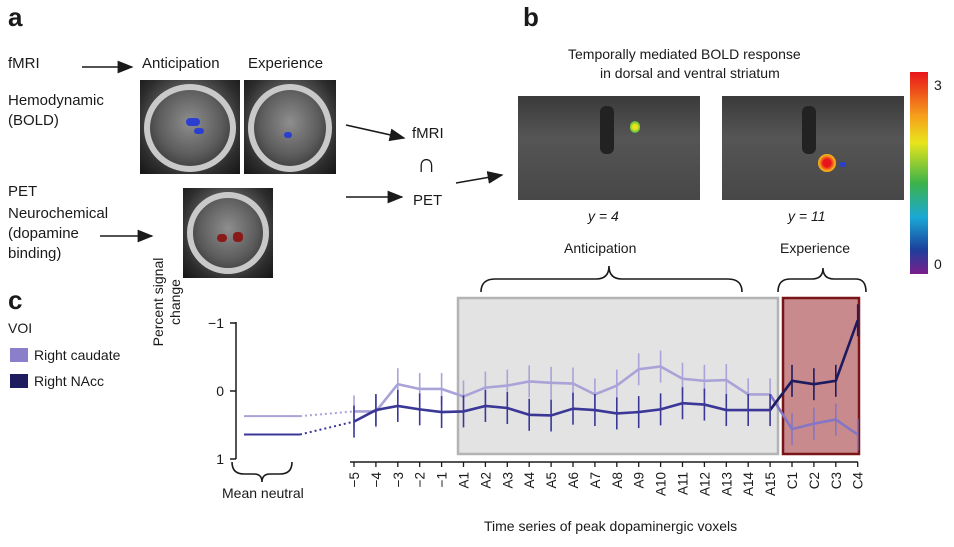 This screenshot has width=954, height=547. I want to click on hemodynamic-label: Hemodynamic, so click(56, 100).